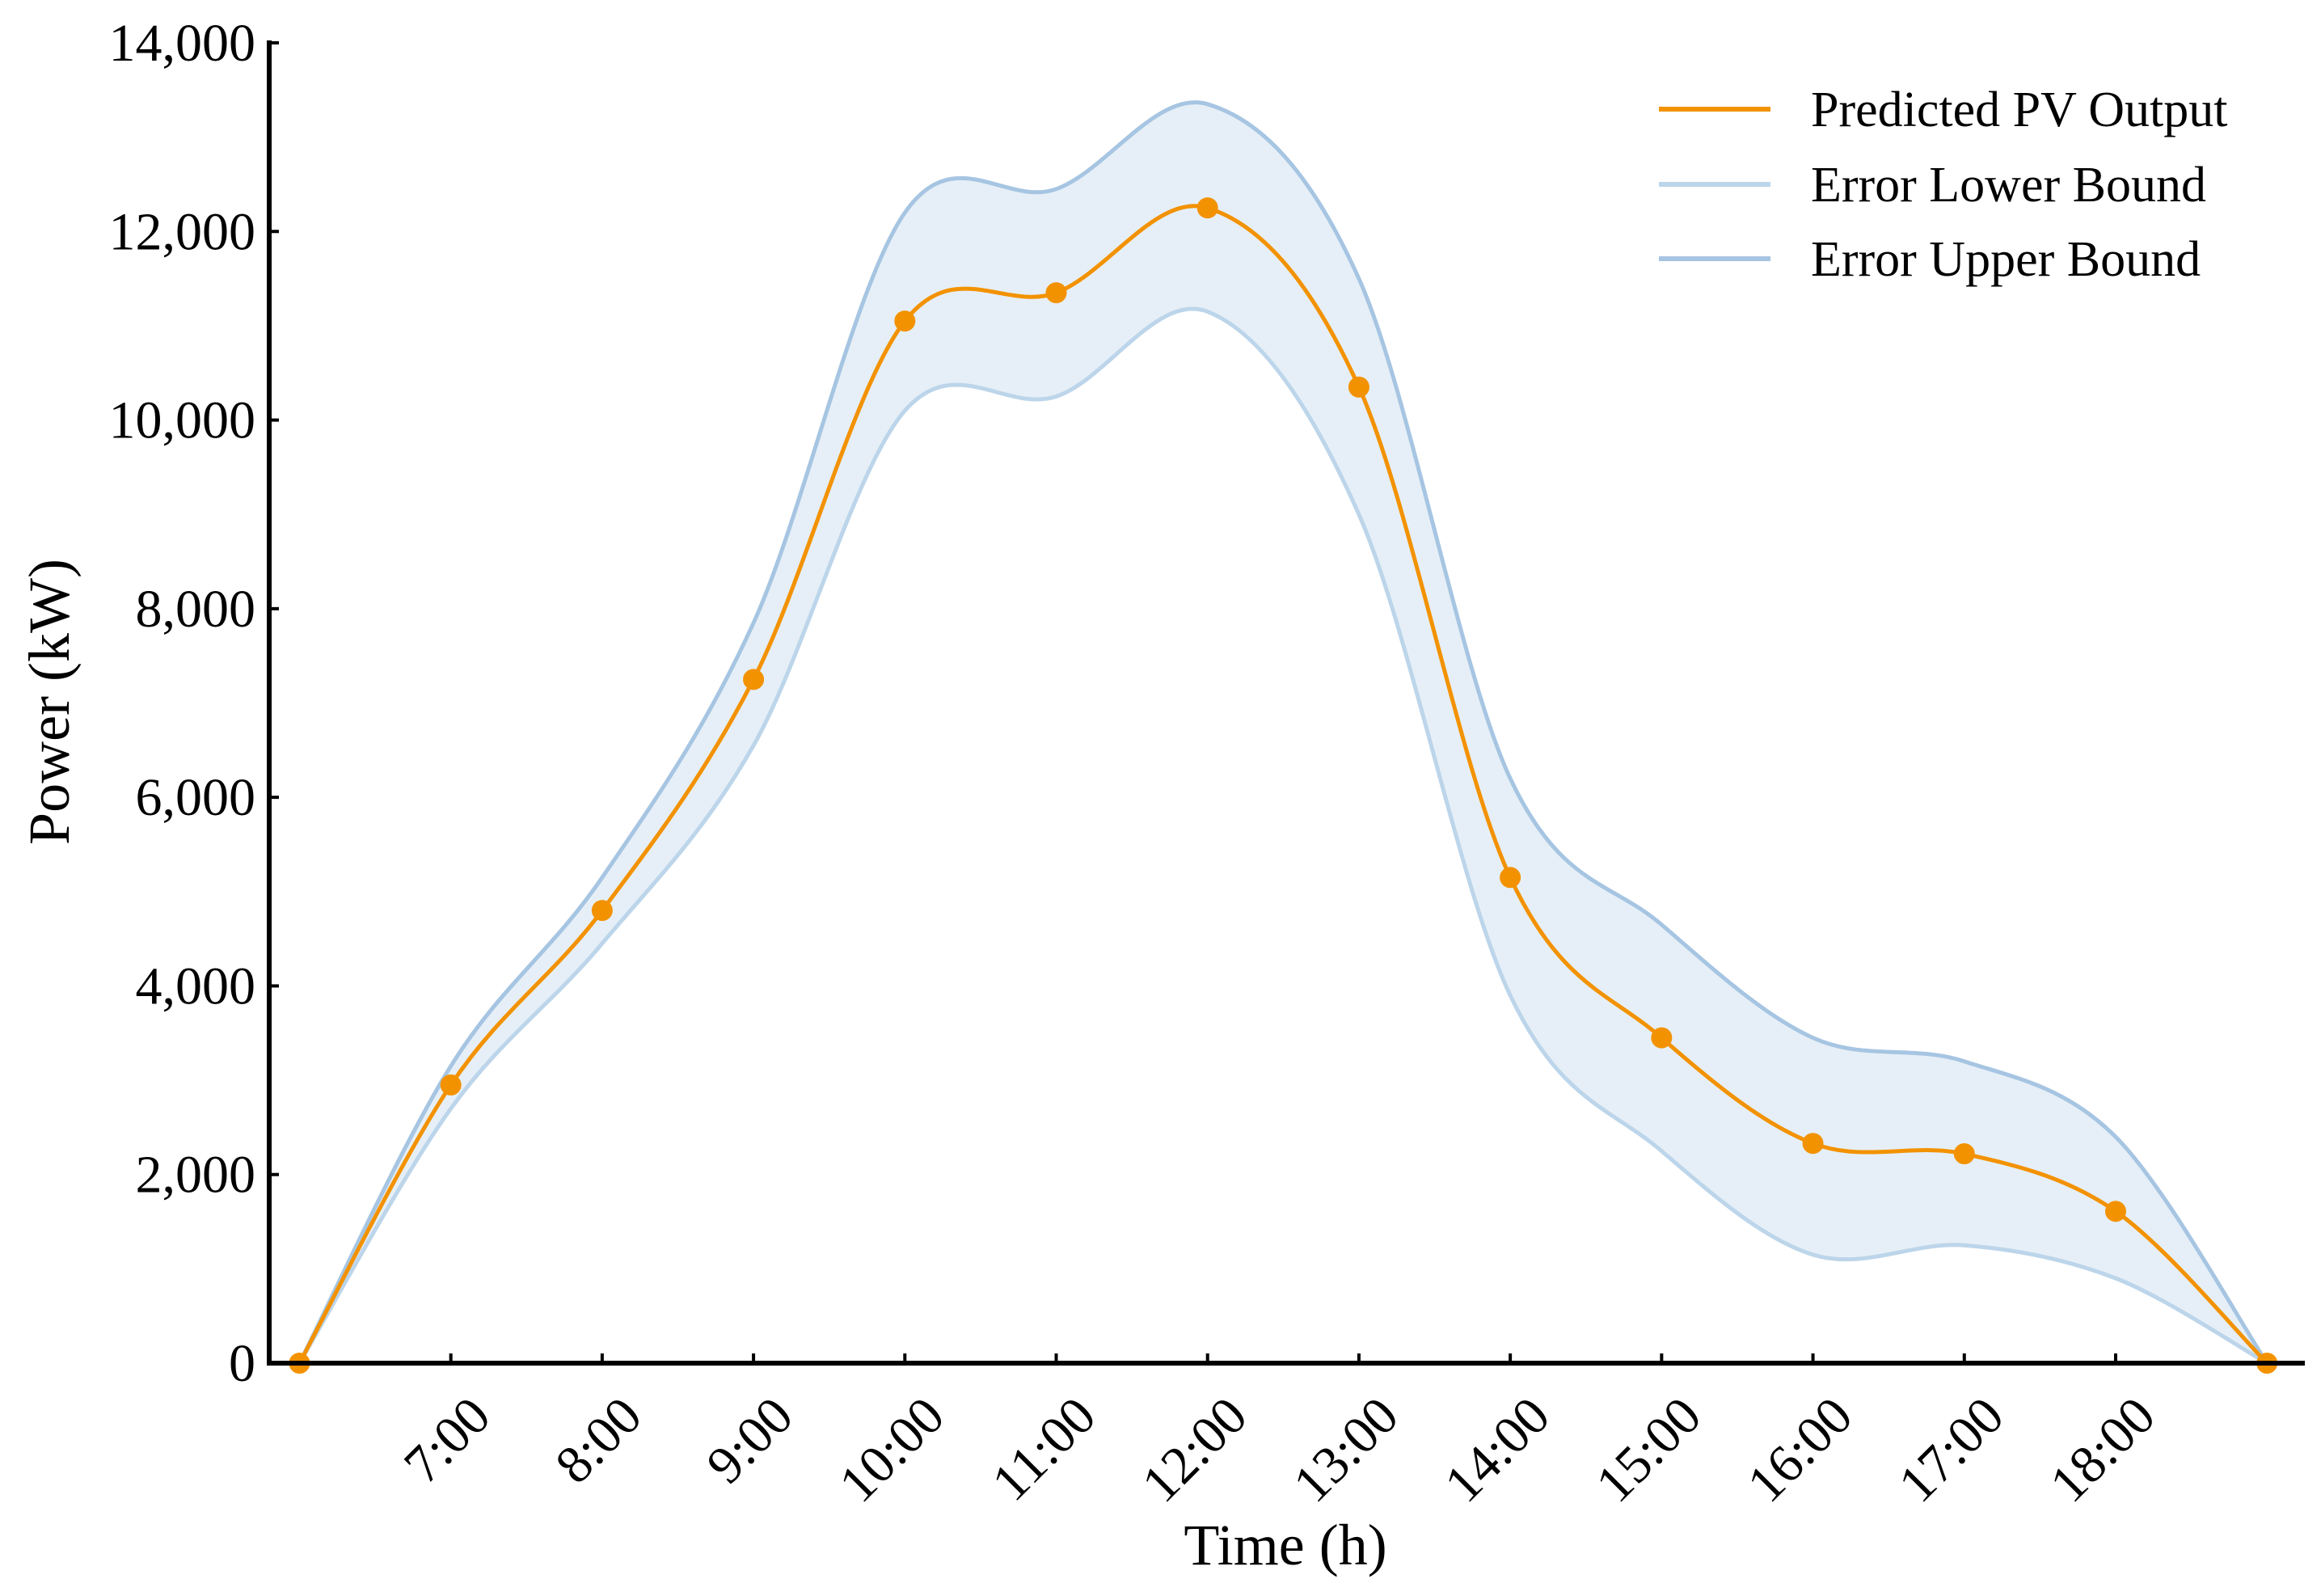 Image resolution: width=2321 pixels, height=1596 pixels. I want to click on y-tick-label: 2,000, so click(196, 1175).